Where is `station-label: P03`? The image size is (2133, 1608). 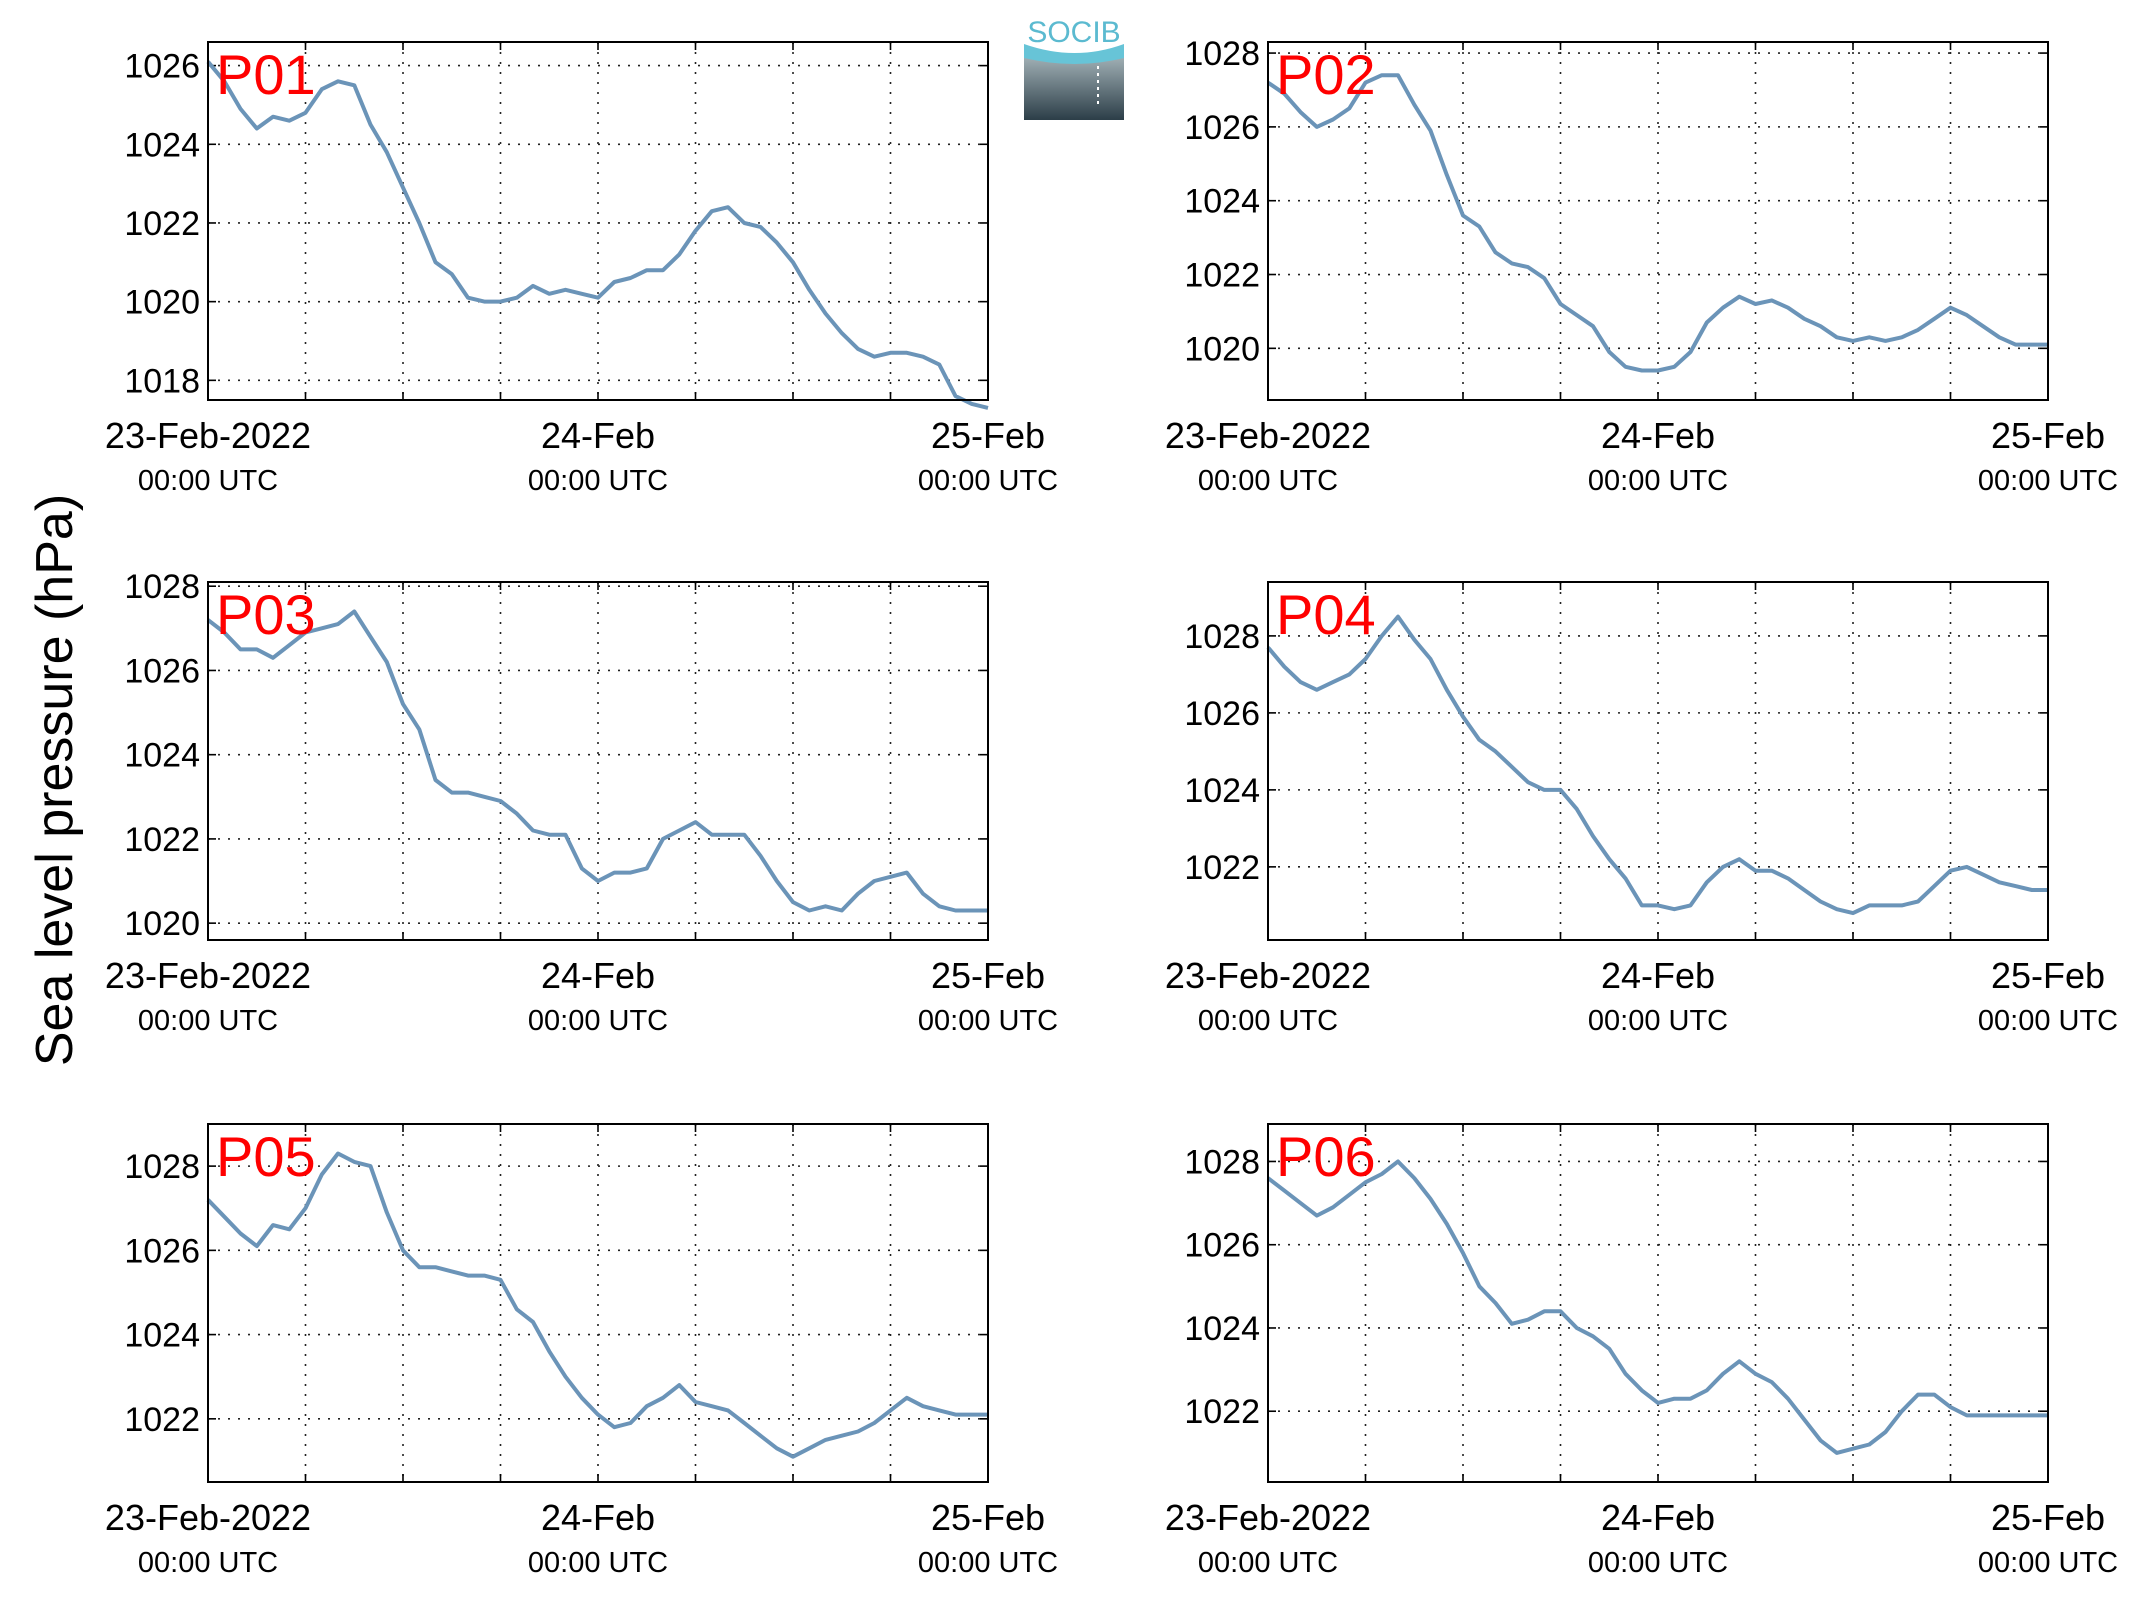
station-label: P03 is located at coordinates (266, 614).